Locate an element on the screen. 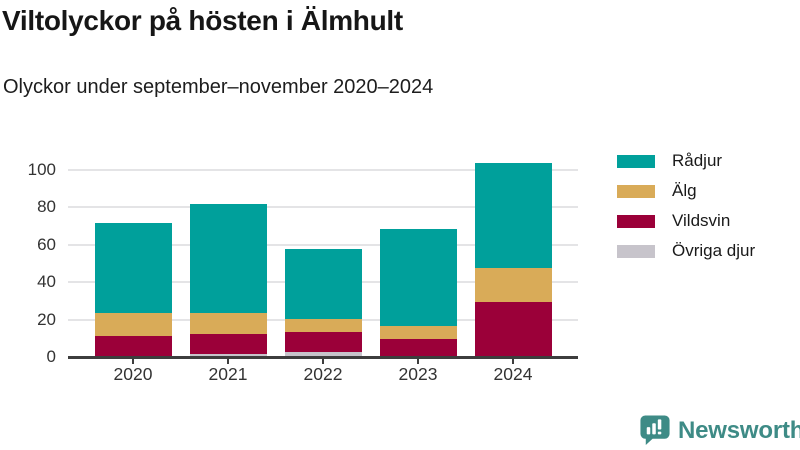 This screenshot has width=800, height=450. brand-name: Newsworthy is located at coordinates (739, 430).